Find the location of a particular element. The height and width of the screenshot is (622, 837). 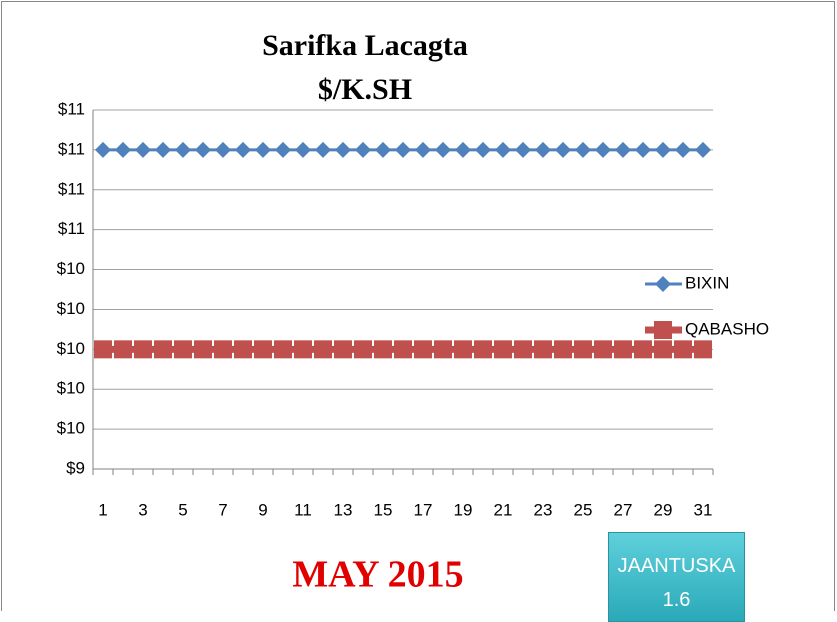

x-tick-label: 29 is located at coordinates (663, 509).